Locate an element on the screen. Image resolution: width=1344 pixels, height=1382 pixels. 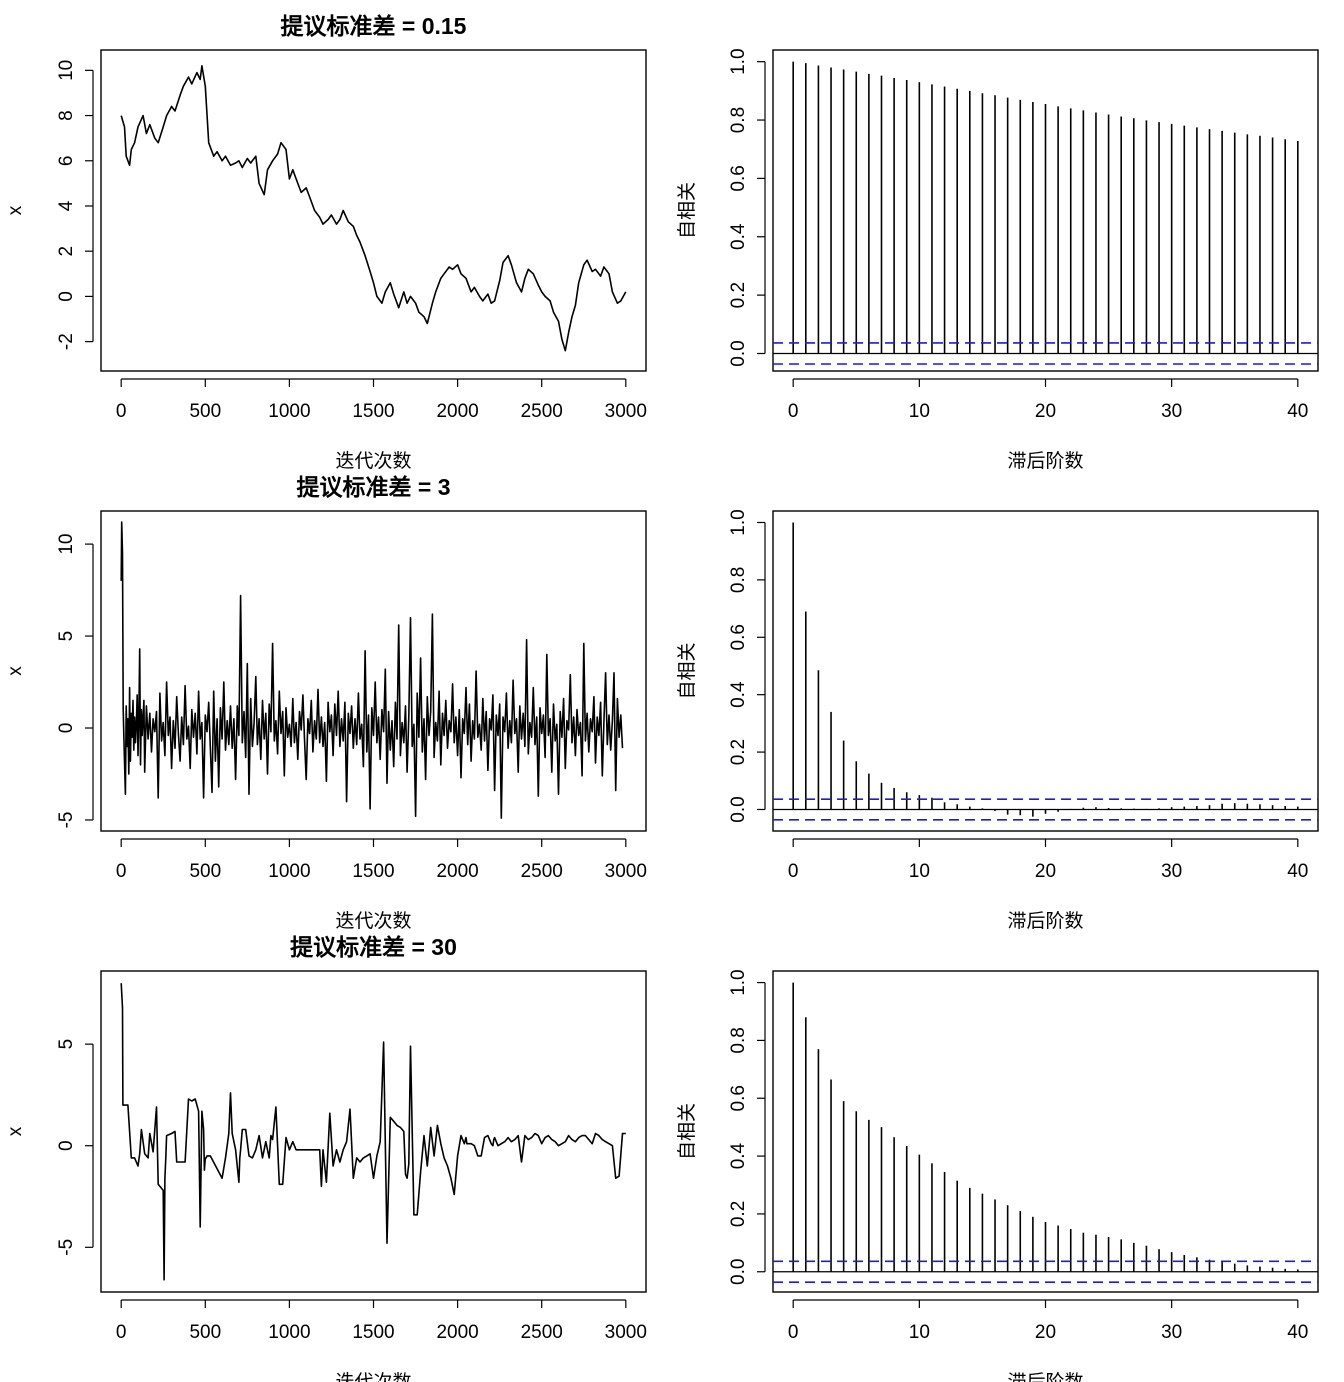
panel-acf1: 0 10 20 30 40 滞后阶数 0.0 0.2 0.4 0.6 0.8 1.0 自相关 is located at coordinates (997, 260).